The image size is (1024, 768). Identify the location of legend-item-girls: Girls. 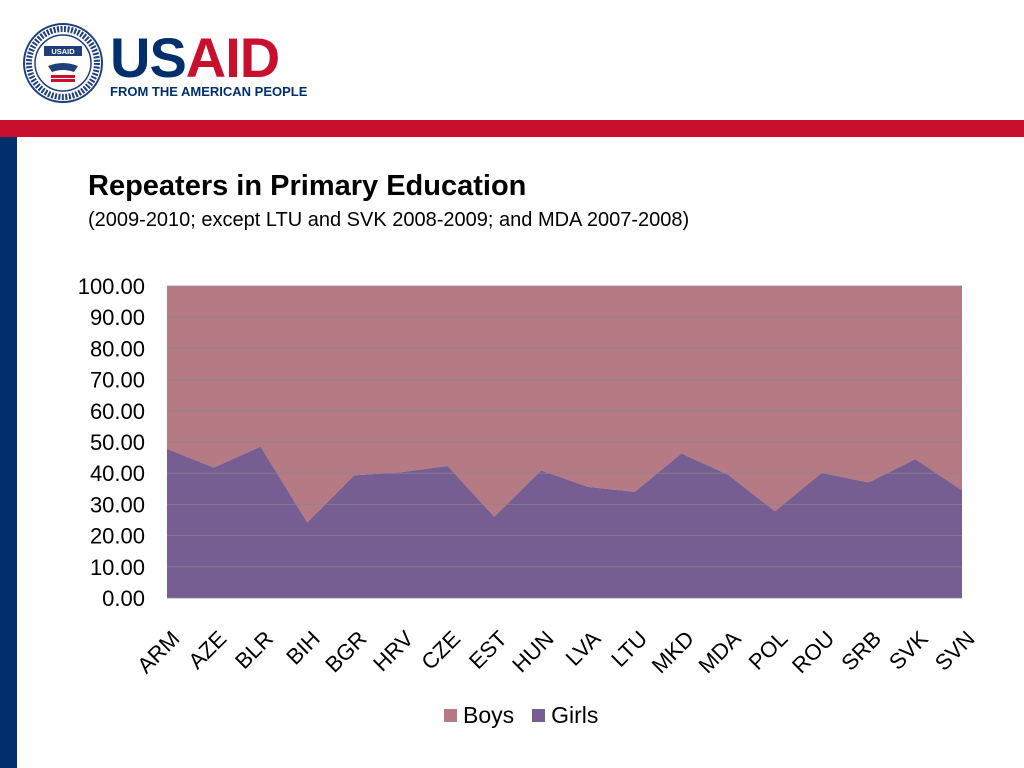
(565, 715).